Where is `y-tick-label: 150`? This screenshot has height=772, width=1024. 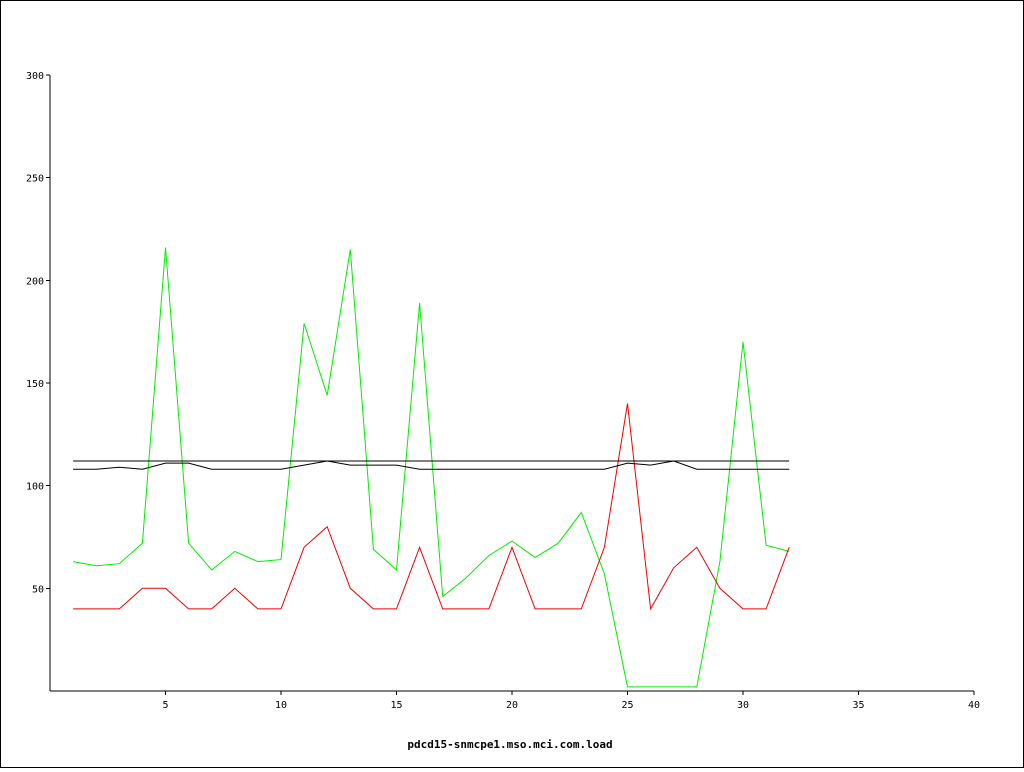
y-tick-label: 150 is located at coordinates (35, 384).